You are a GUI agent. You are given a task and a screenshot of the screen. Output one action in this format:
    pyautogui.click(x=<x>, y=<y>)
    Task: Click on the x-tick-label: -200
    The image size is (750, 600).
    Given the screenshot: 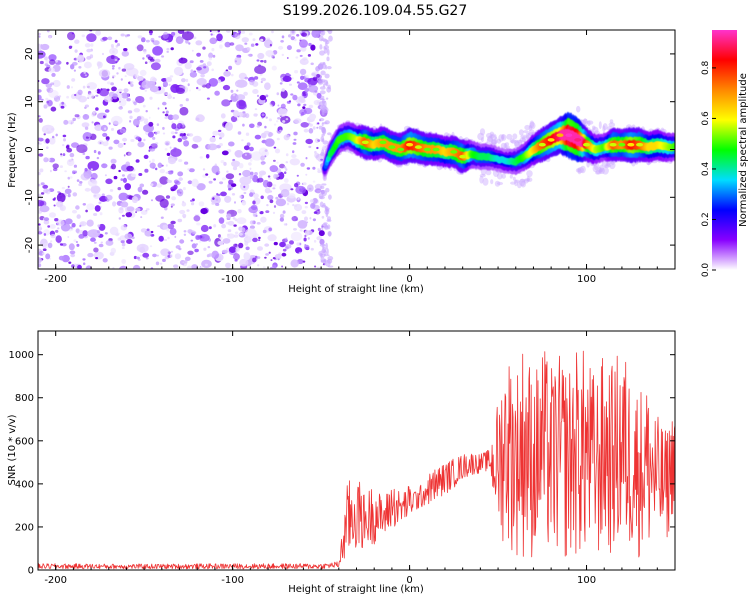 What is the action you would take?
    pyautogui.click(x=55, y=279)
    